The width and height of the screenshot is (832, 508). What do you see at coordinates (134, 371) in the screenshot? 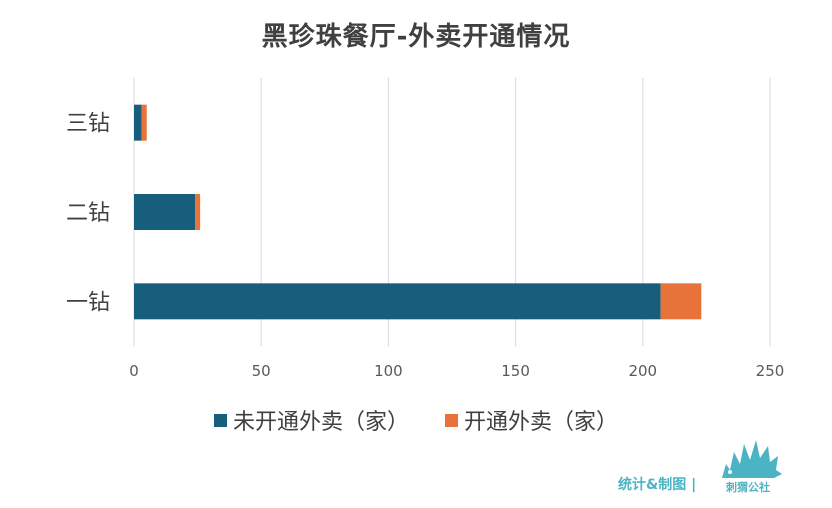
I see `x-tick-label: 0` at bounding box center [134, 371].